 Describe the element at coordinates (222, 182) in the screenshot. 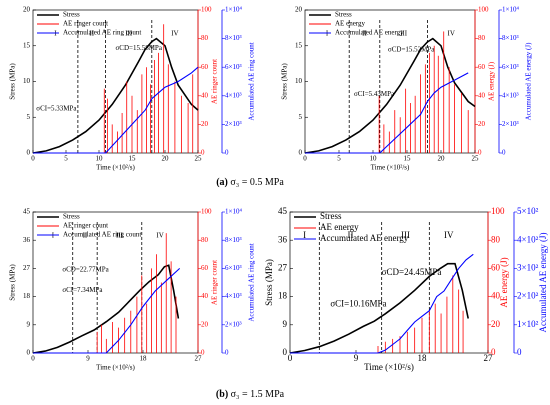

I see `caption-label: (a)` at that location.